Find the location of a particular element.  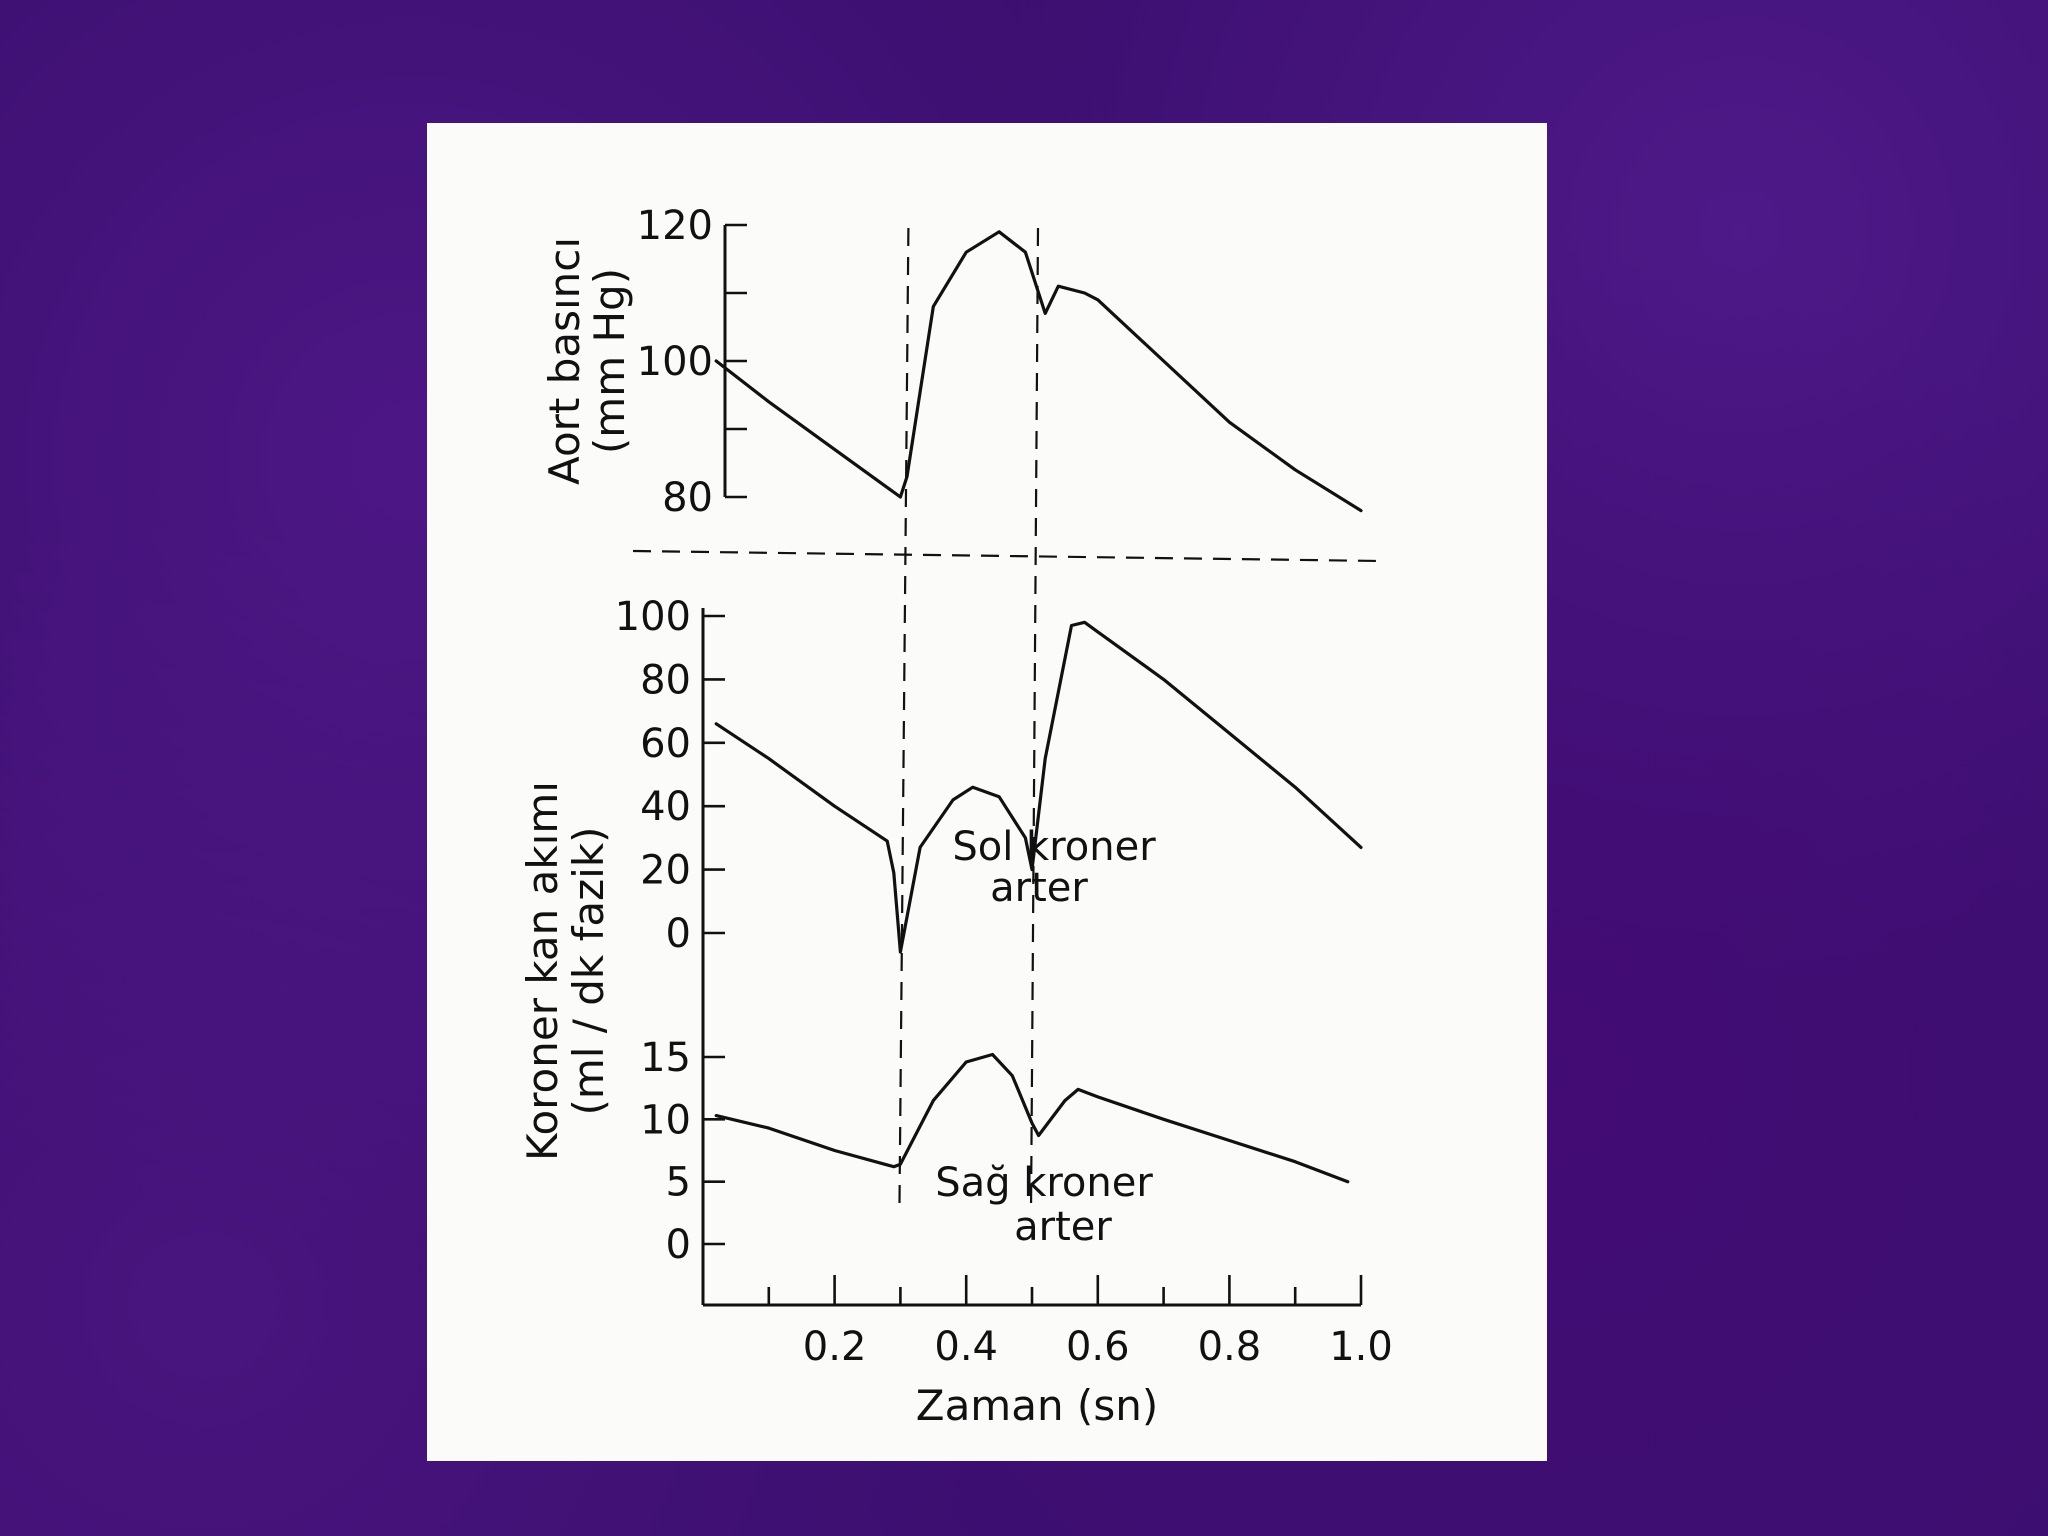

x-axis-label: Zaman (sn) is located at coordinates (1037, 1405).